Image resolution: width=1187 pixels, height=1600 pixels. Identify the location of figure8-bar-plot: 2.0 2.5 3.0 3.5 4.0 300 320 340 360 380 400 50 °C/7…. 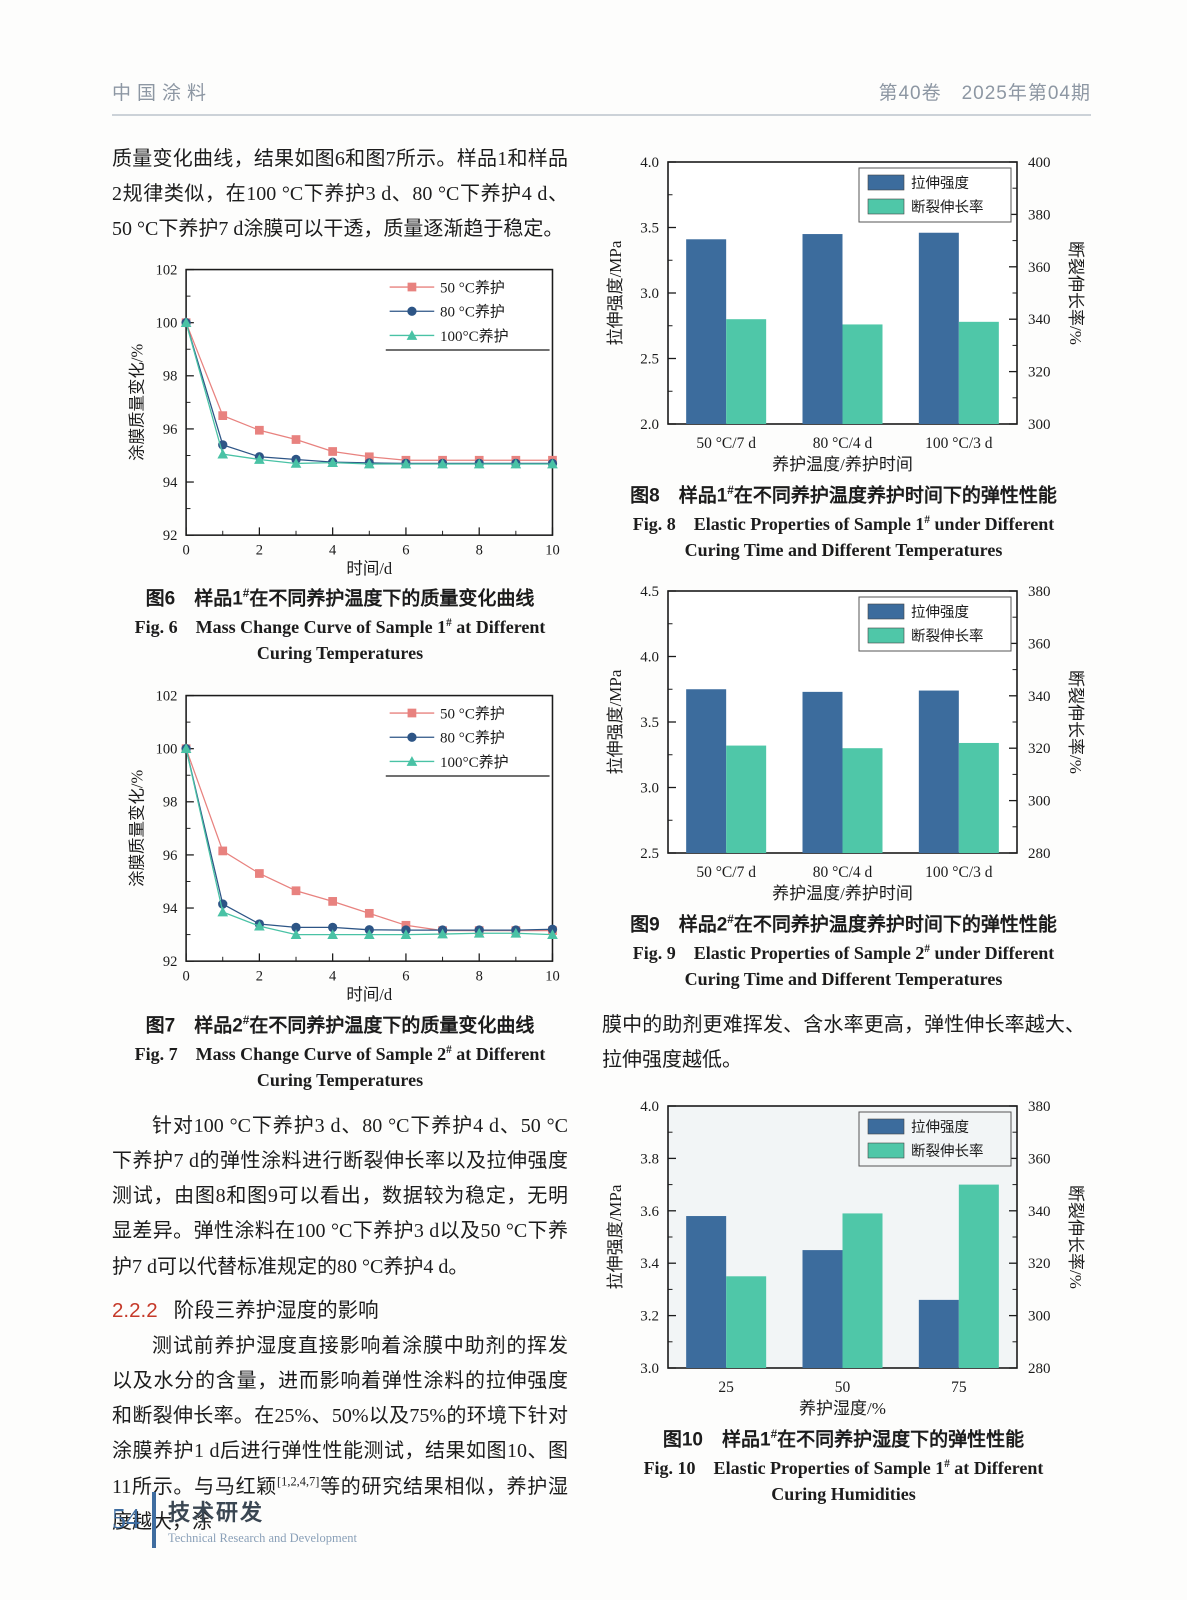
(845, 314).